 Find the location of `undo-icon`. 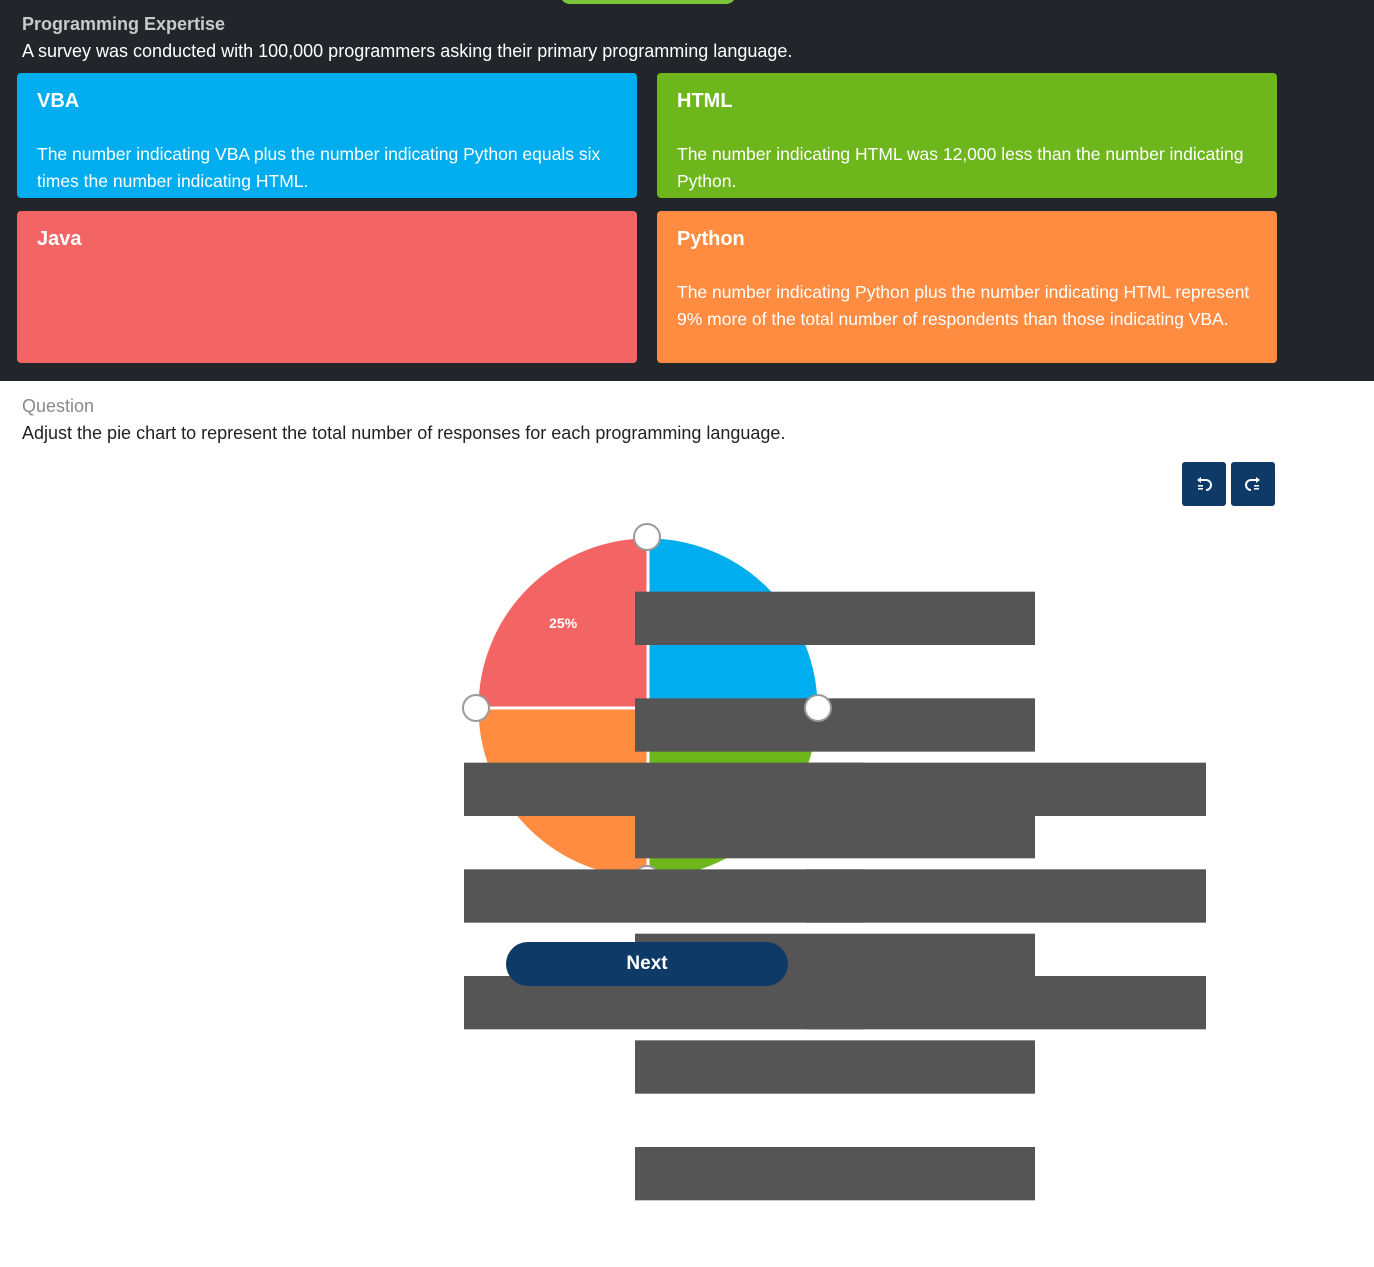

undo-icon is located at coordinates (1204, 484).